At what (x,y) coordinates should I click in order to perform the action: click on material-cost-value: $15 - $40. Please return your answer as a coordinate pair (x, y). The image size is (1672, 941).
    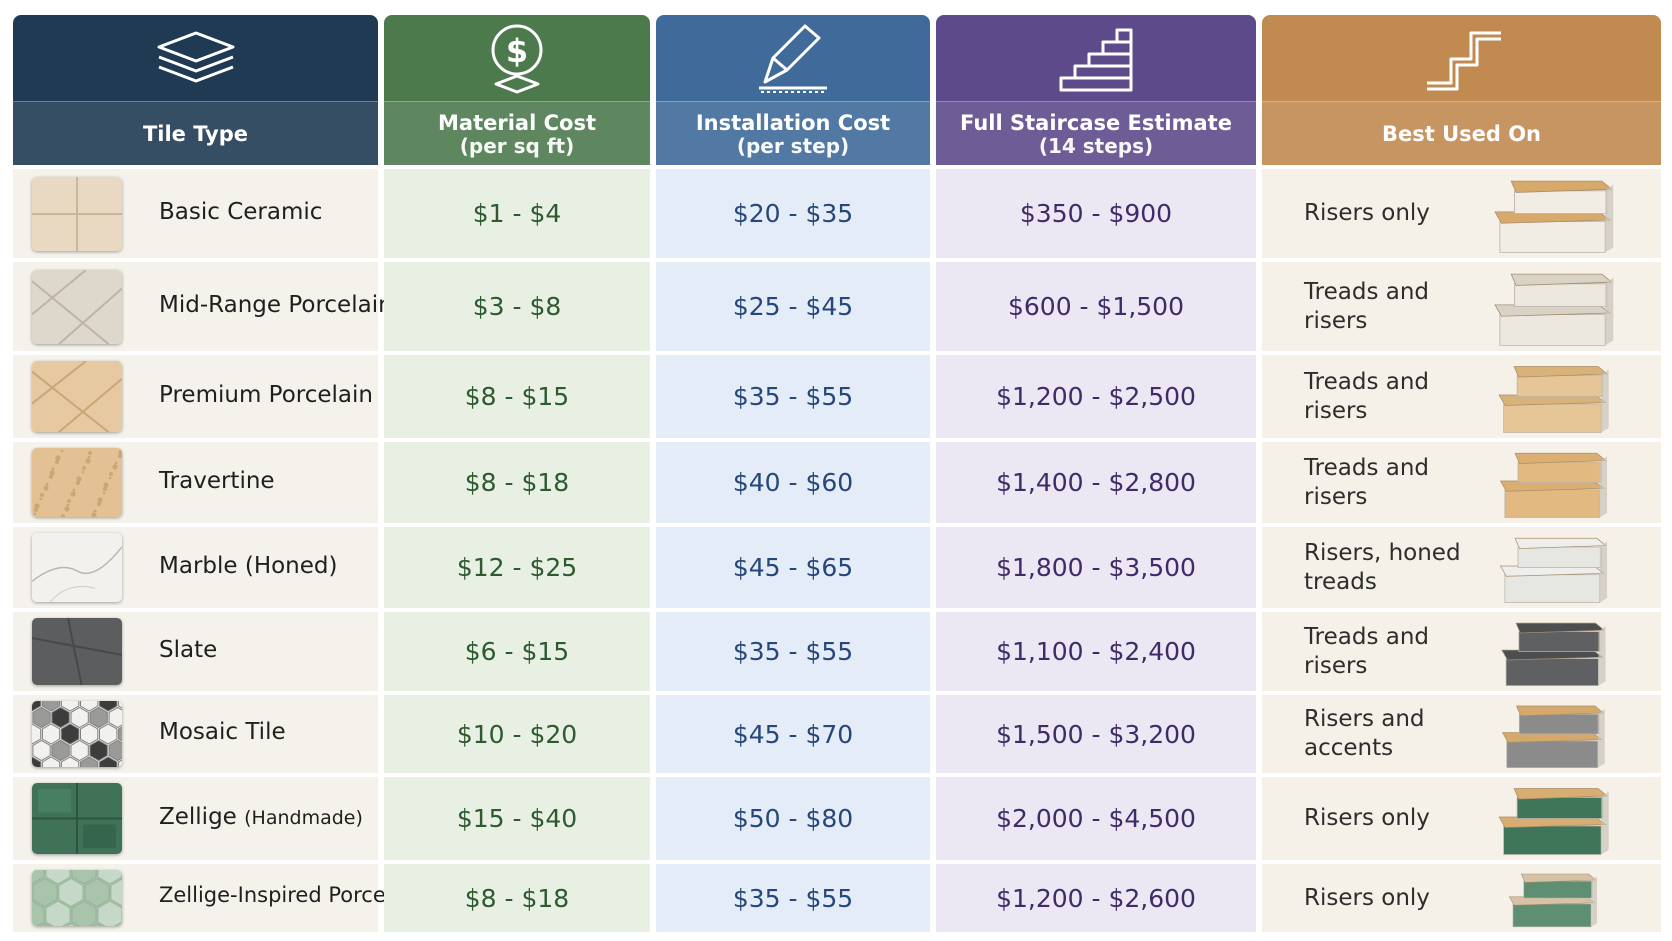
    Looking at the image, I should click on (517, 818).